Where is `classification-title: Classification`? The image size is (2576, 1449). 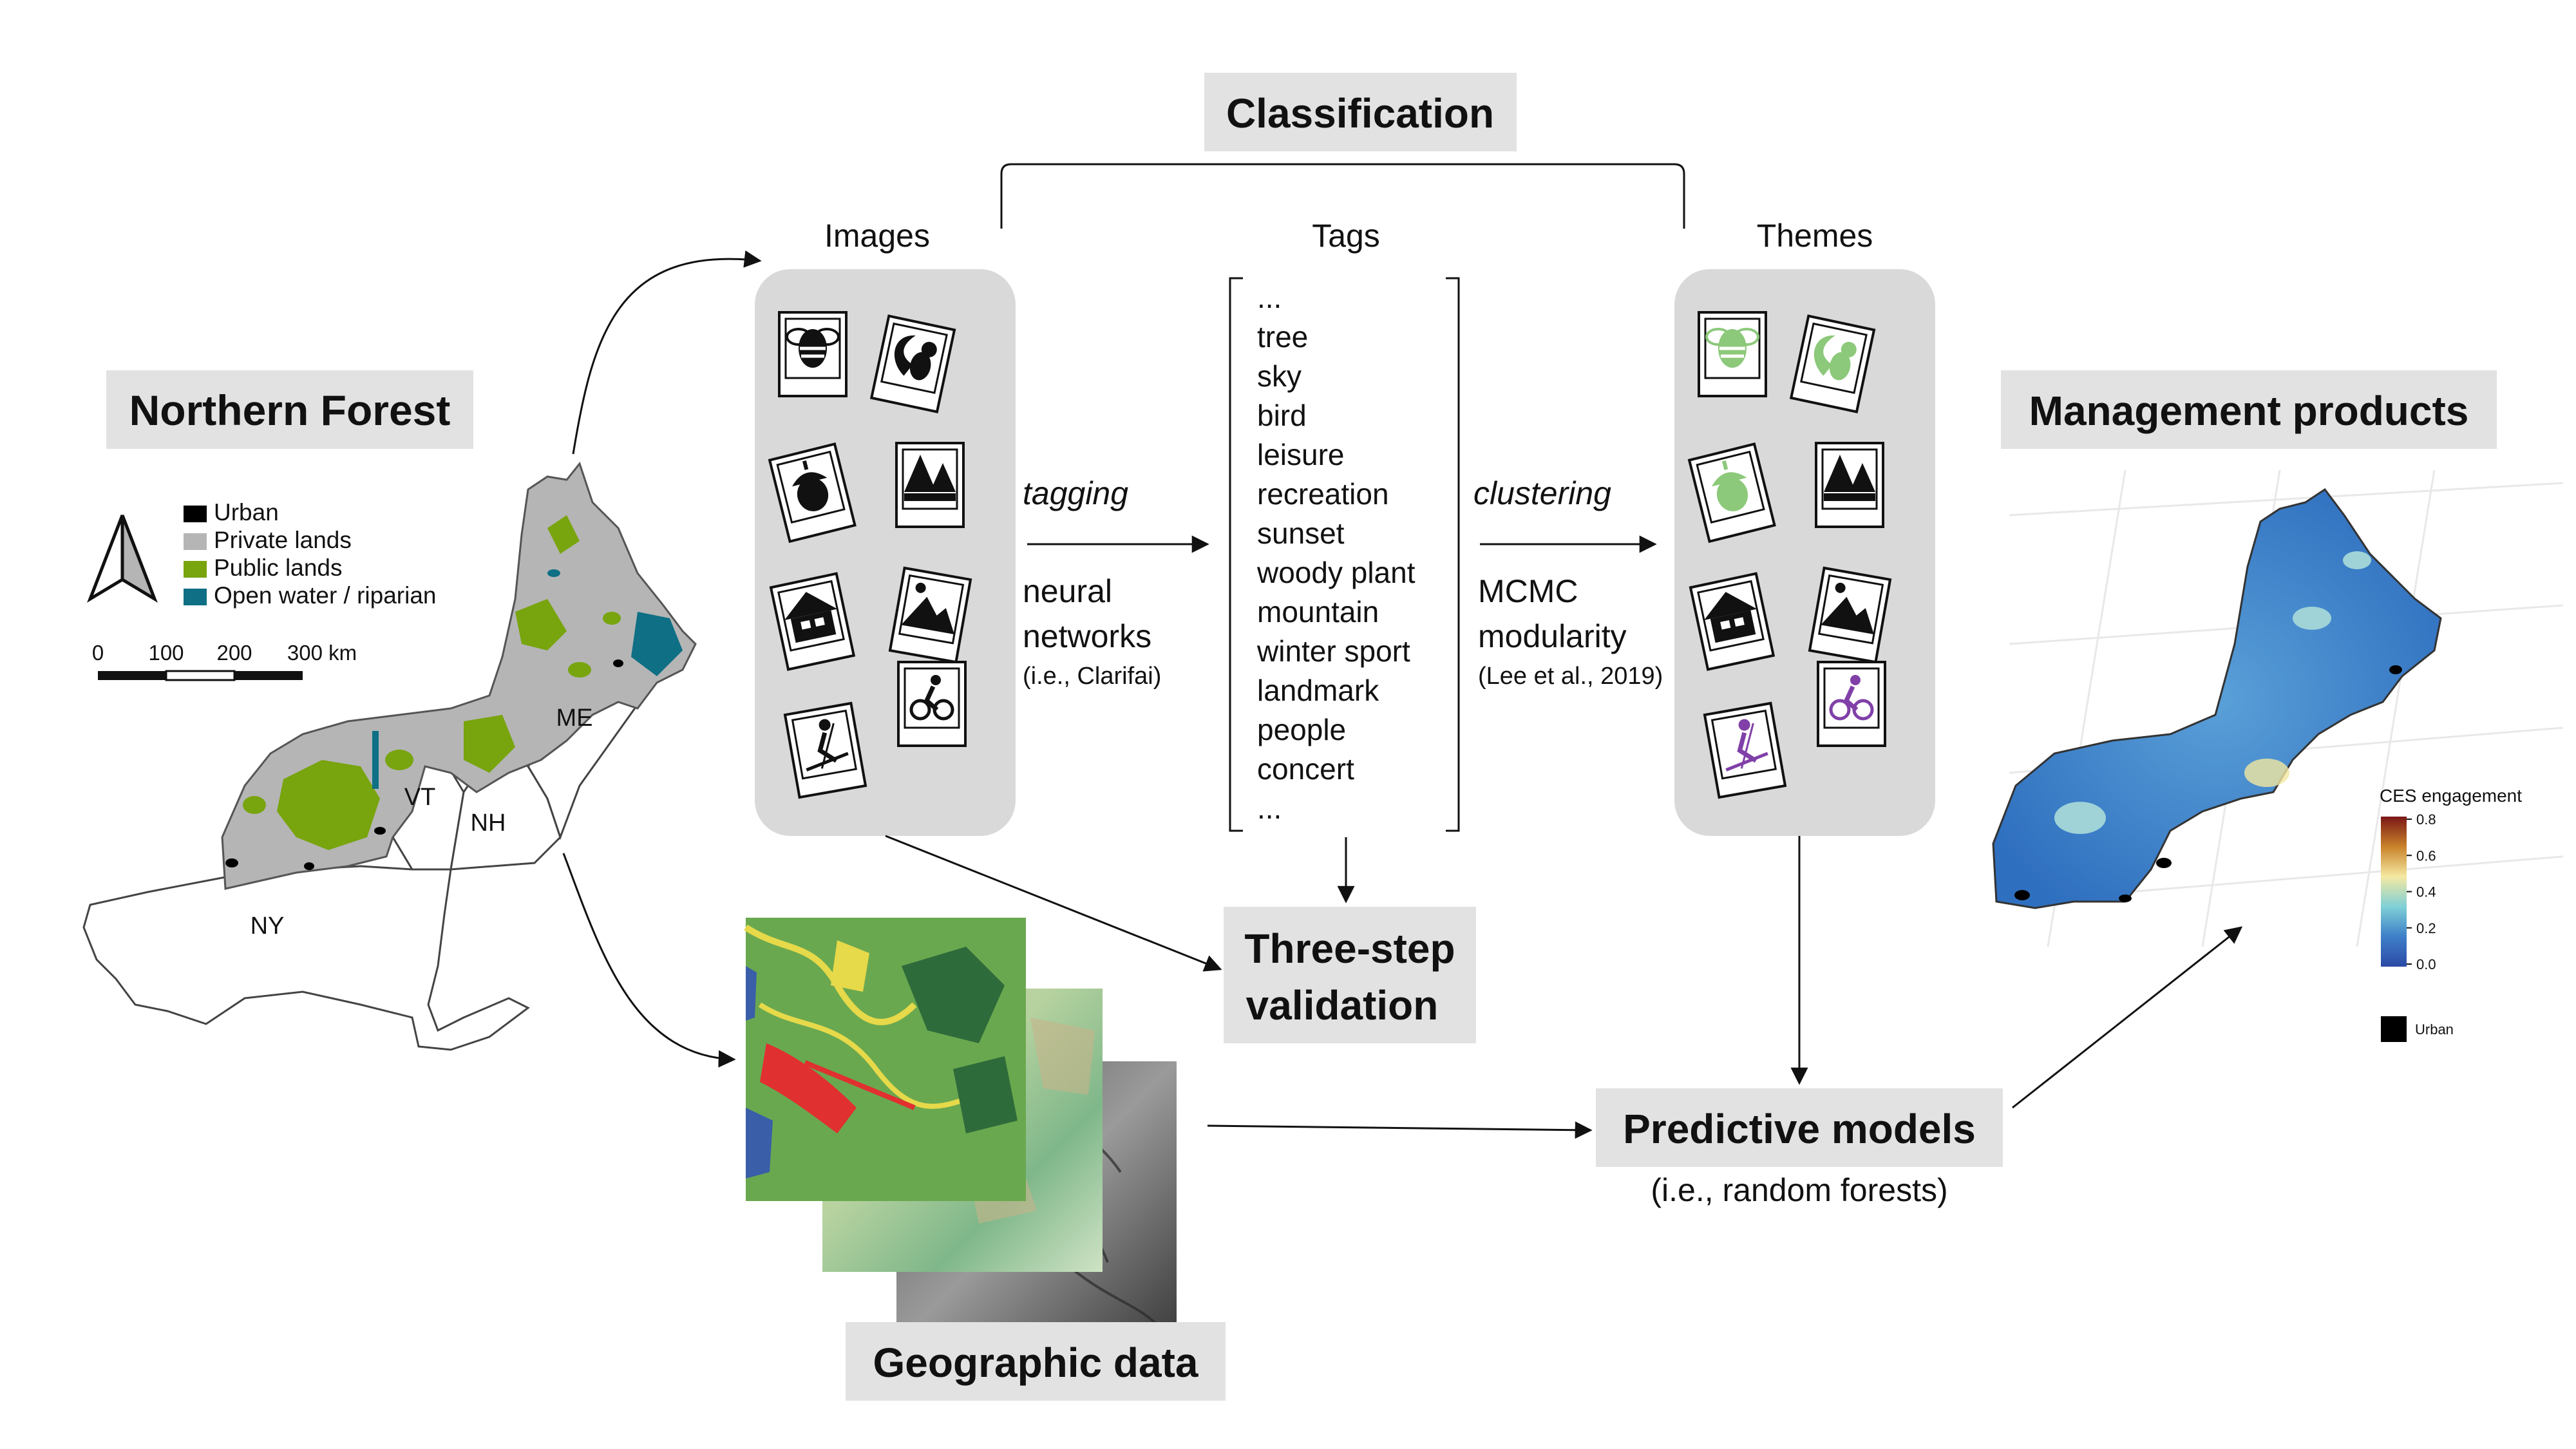
classification-title: Classification is located at coordinates (1360, 113).